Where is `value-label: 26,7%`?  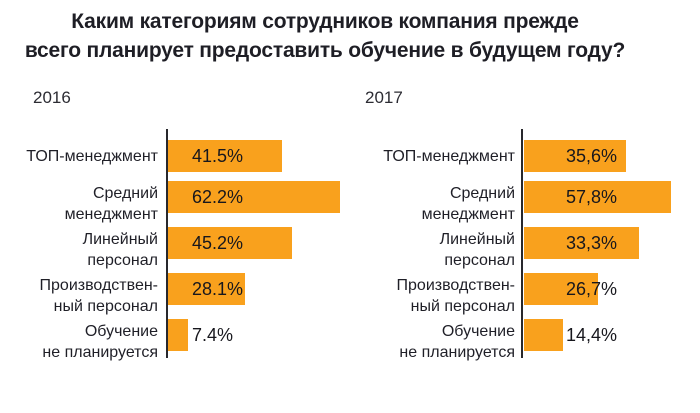
value-label: 26,7% is located at coordinates (592, 289).